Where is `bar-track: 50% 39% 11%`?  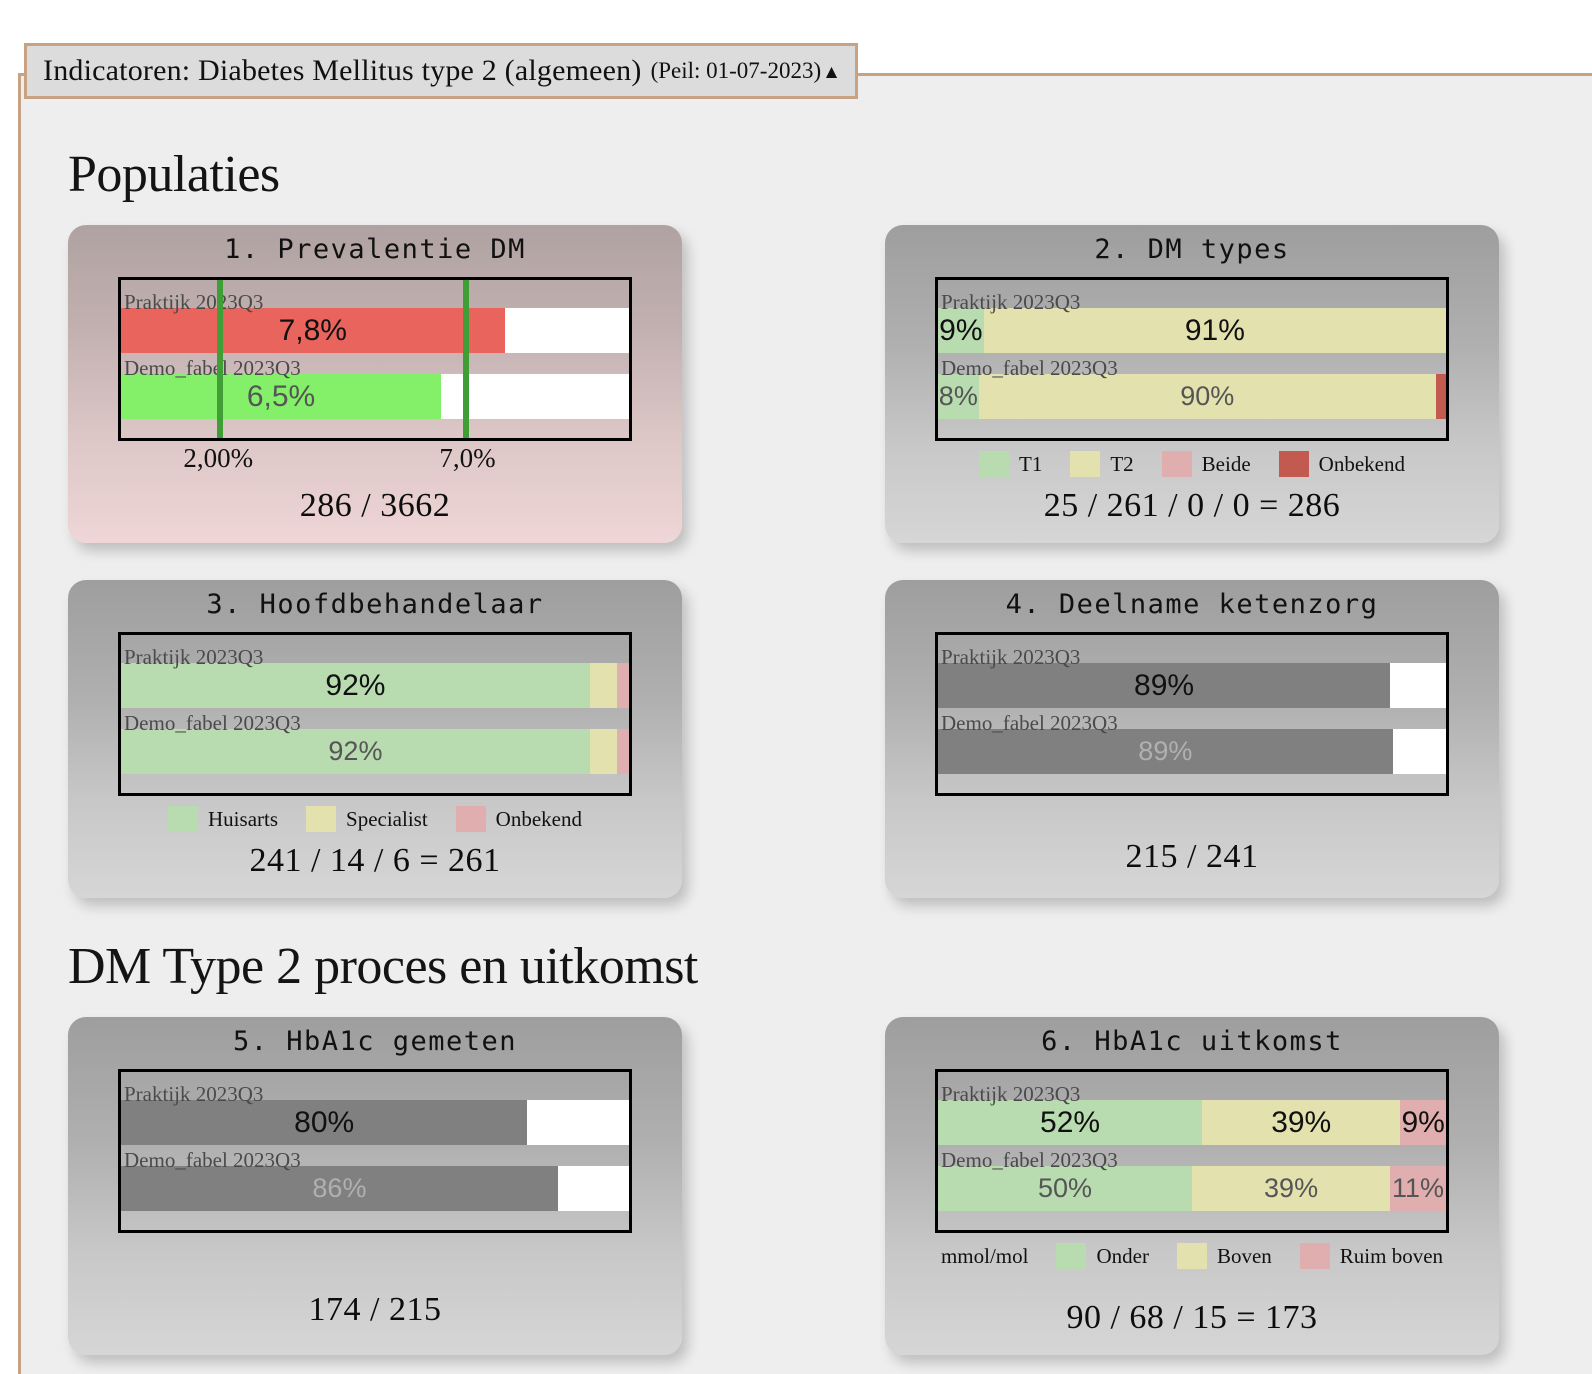
bar-track: 50% 39% 11% is located at coordinates (1192, 1188).